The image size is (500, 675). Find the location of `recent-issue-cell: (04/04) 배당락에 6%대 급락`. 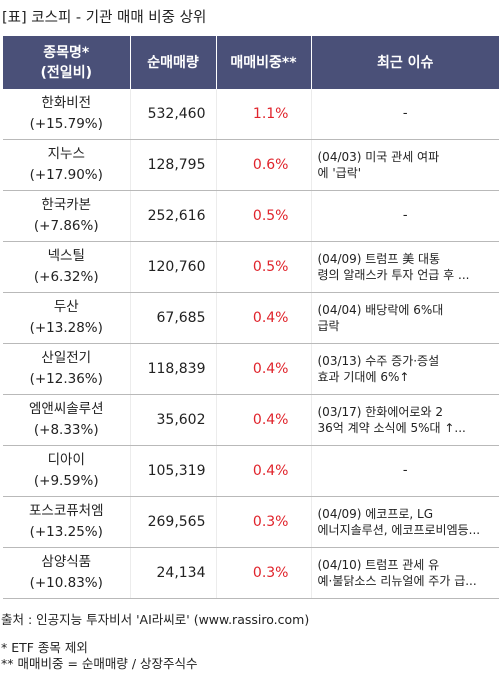

recent-issue-cell: (04/04) 배당락에 6%대 급락 is located at coordinates (404, 318).